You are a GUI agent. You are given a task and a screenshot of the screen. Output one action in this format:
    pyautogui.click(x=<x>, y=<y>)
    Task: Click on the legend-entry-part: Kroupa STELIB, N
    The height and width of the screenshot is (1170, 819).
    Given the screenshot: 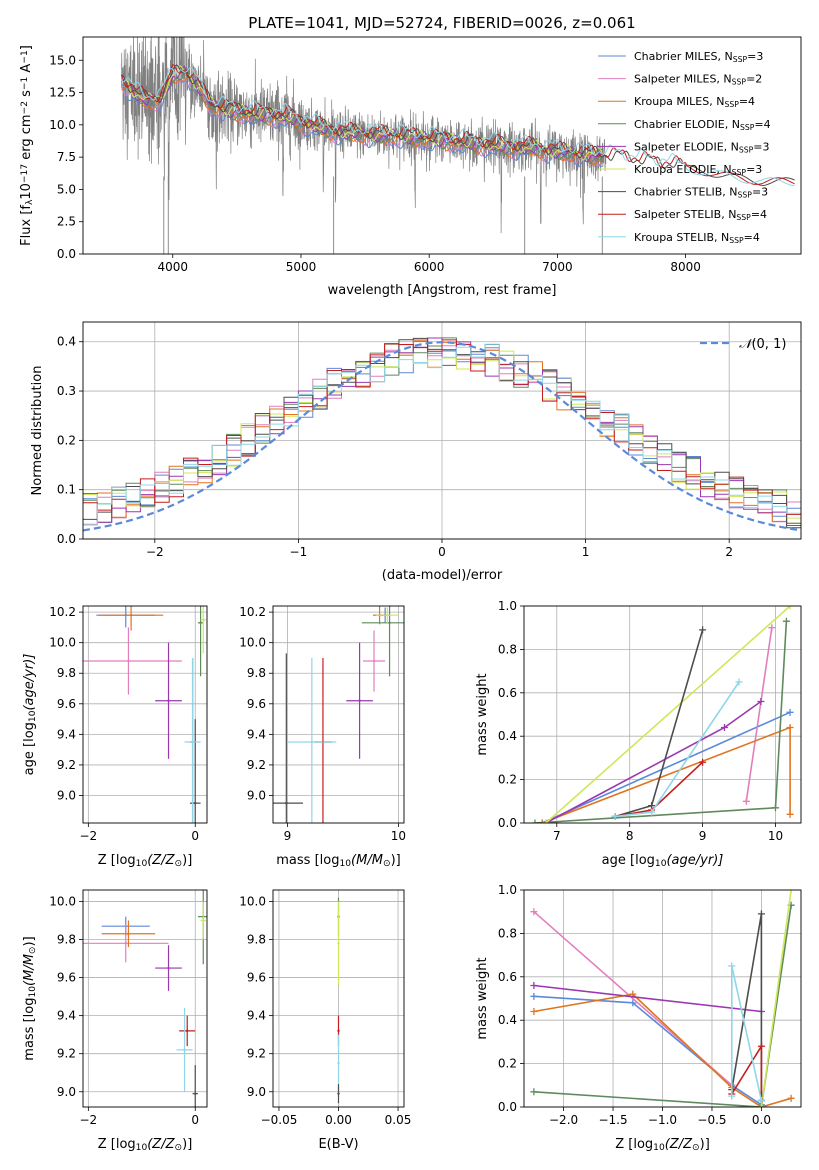 What is the action you would take?
    pyautogui.click(x=681, y=237)
    